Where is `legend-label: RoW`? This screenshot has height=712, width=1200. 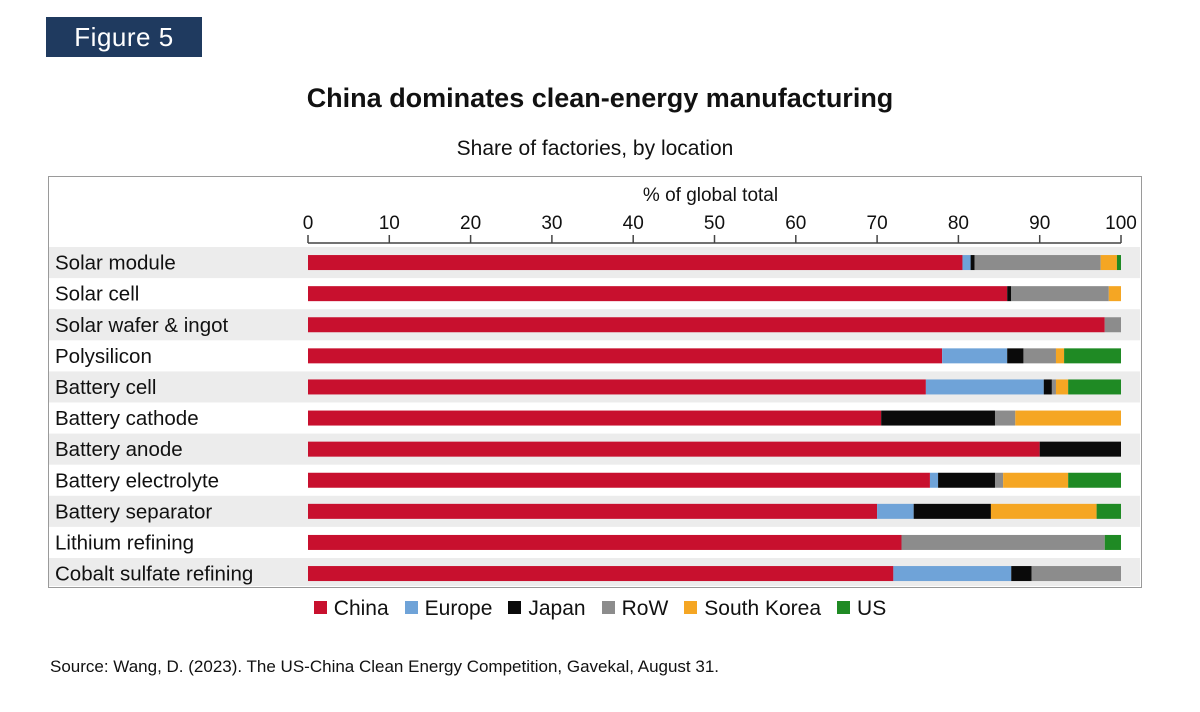
legend-label: RoW is located at coordinates (645, 609).